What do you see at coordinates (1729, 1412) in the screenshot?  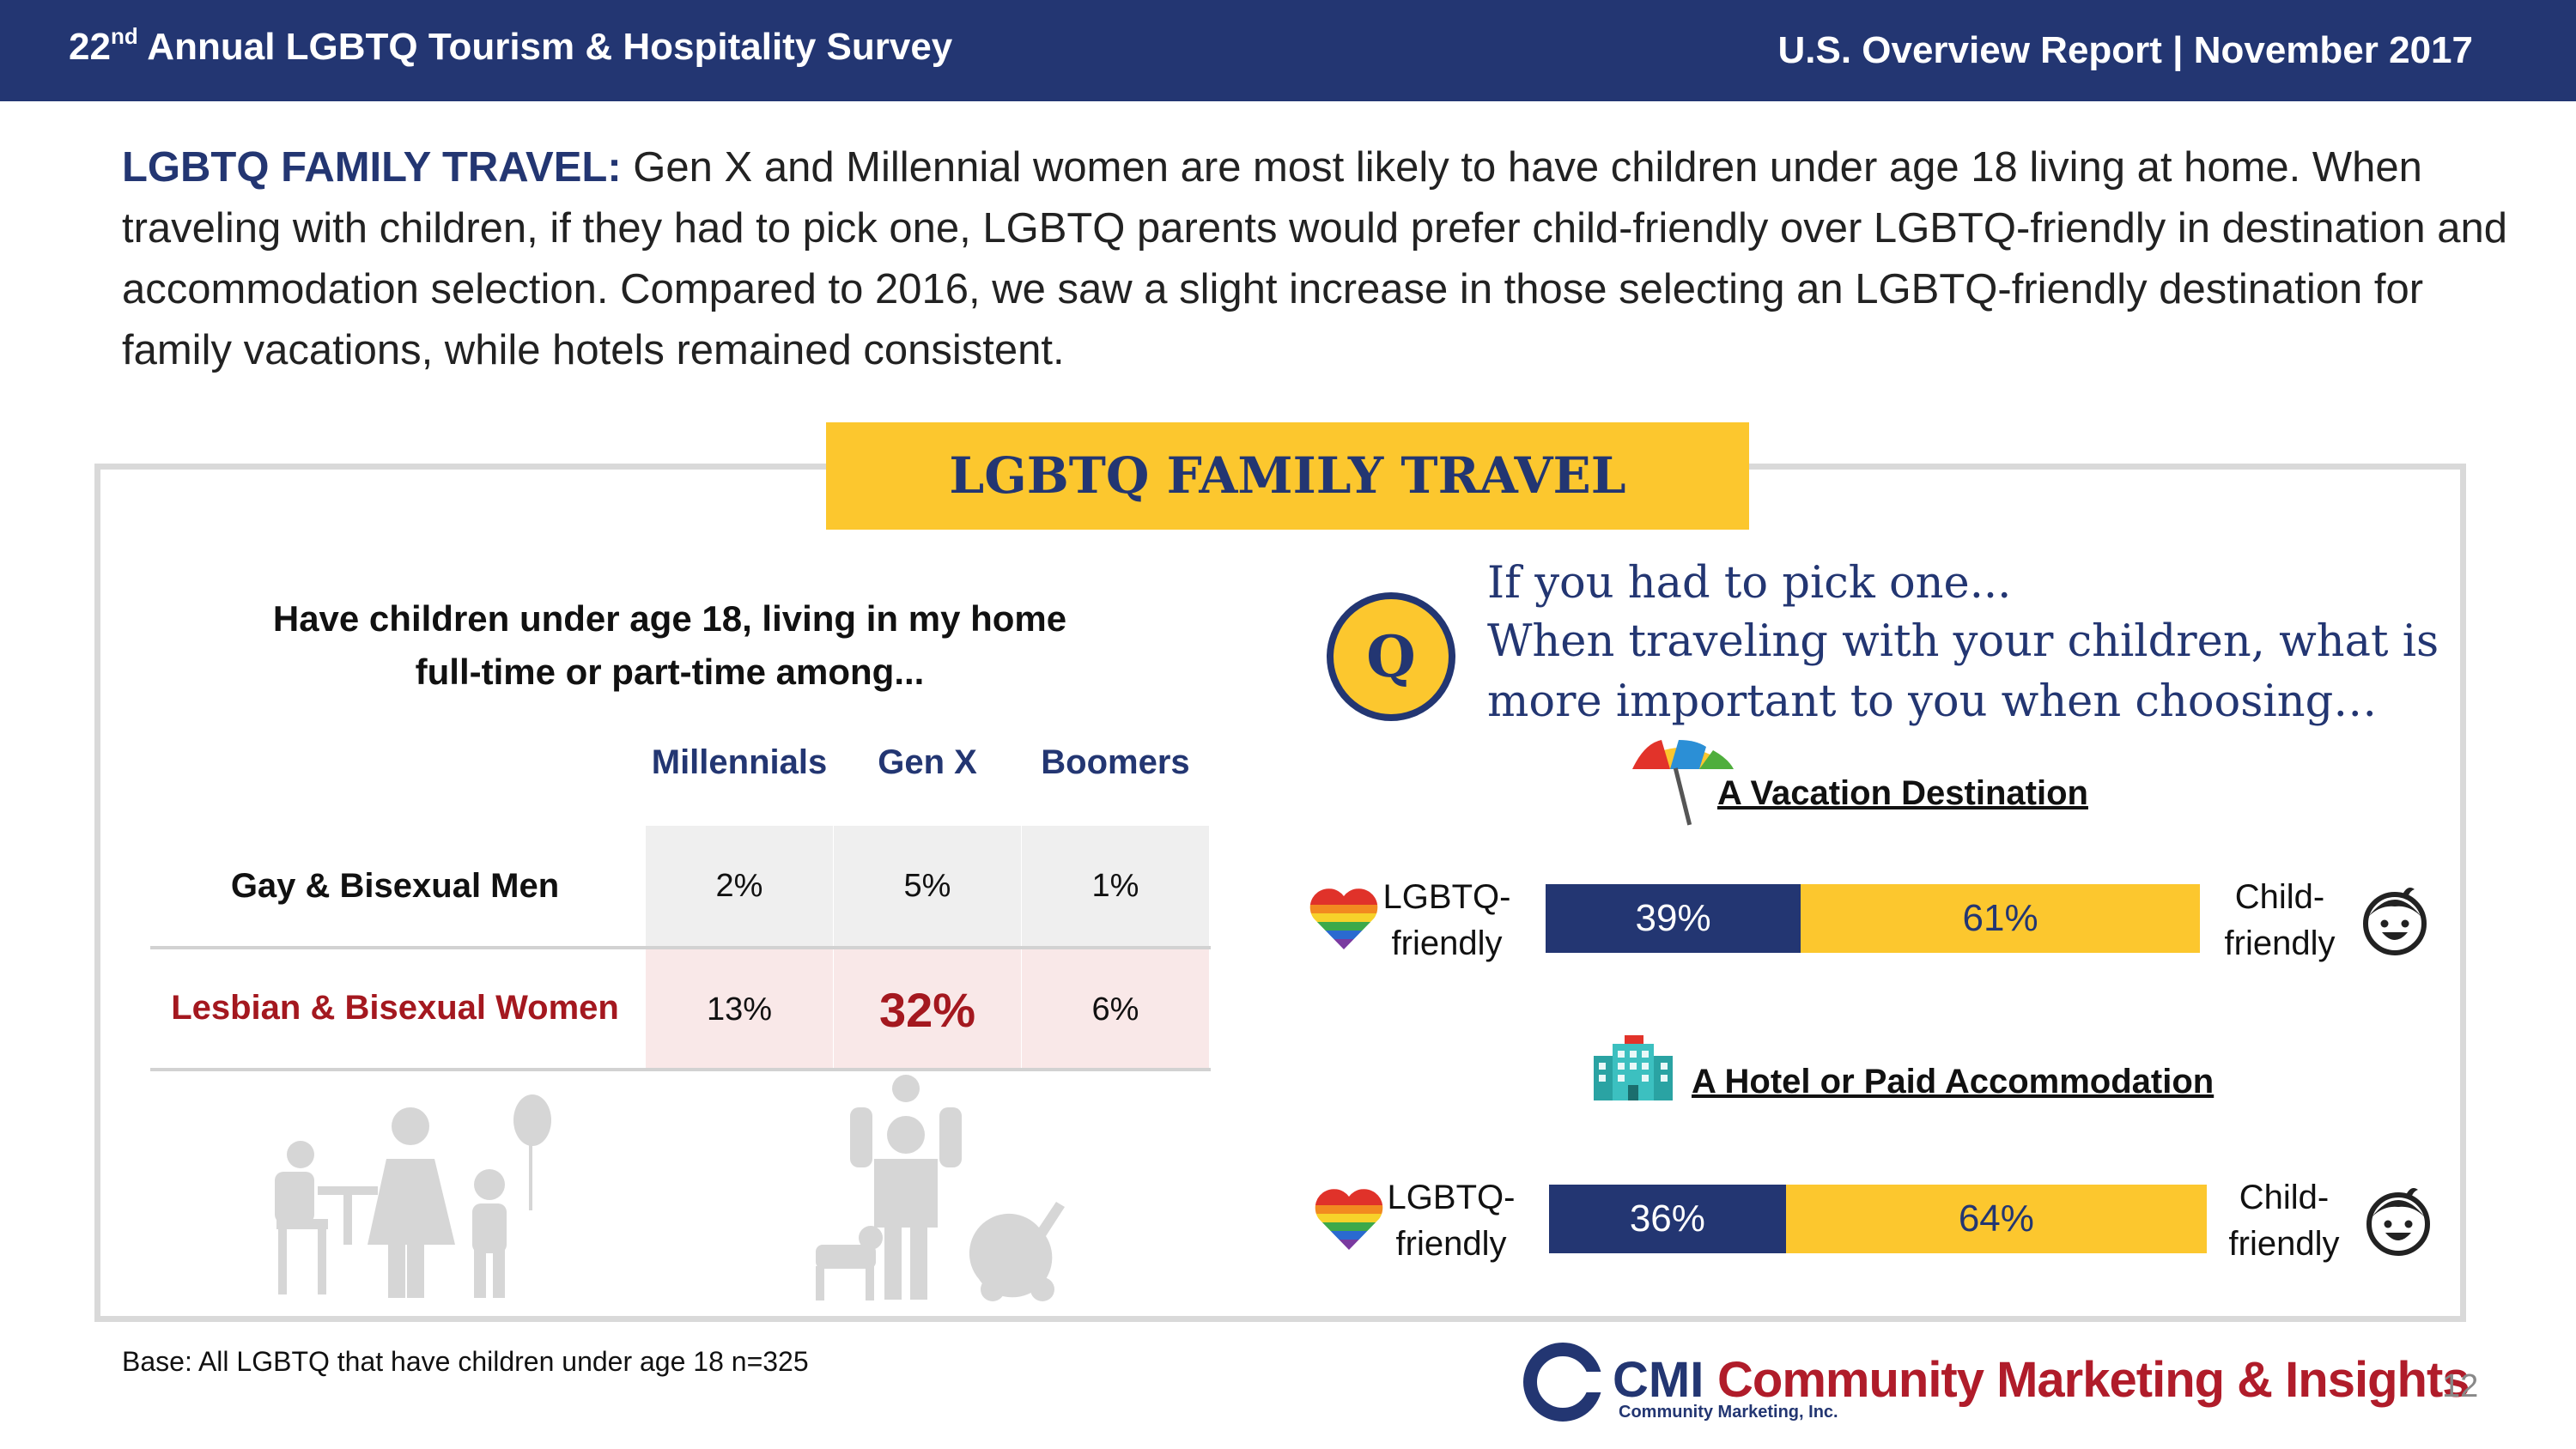 I see `logo-subtitle: Community Marketing, Inc.` at bounding box center [1729, 1412].